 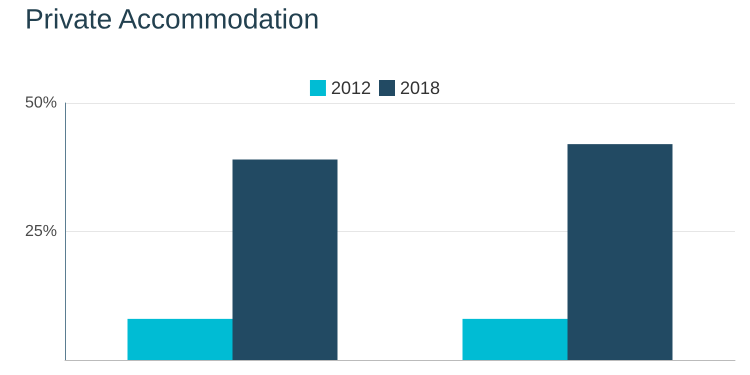 I want to click on legend-label: 2012, so click(x=351, y=88).